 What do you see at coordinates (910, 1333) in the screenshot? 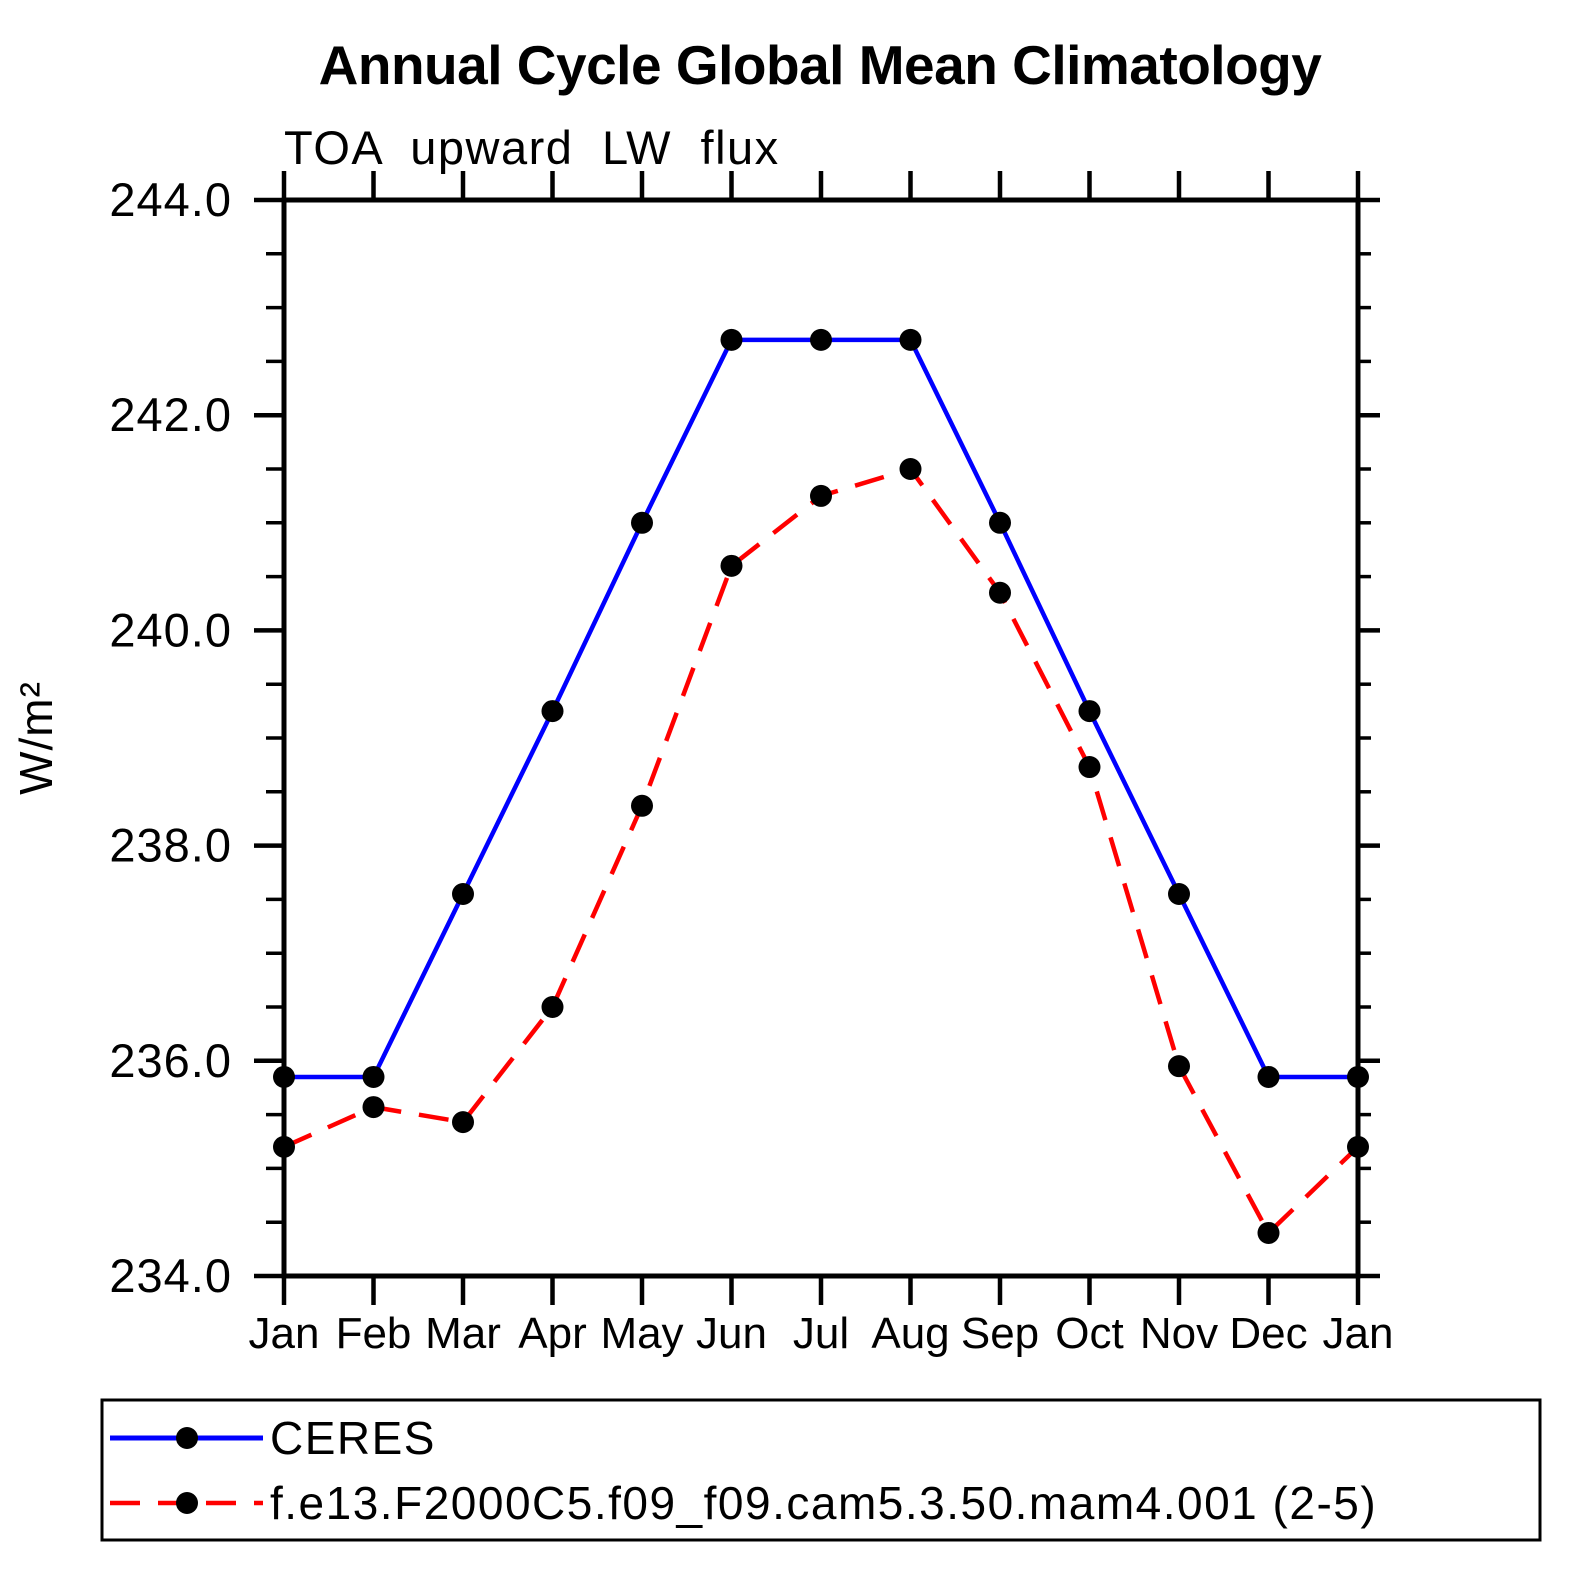
I see `x-tick-label: Aug` at bounding box center [910, 1333].